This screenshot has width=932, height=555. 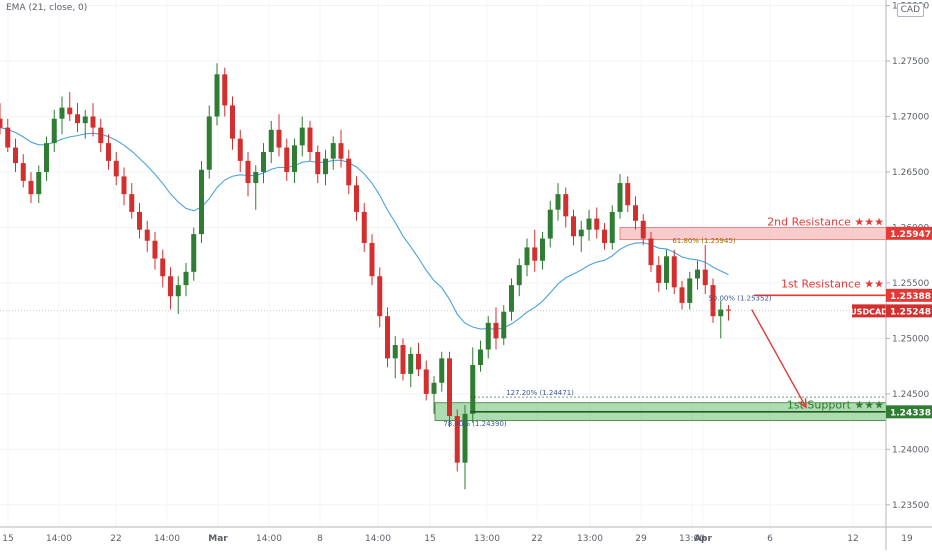 What do you see at coordinates (218, 539) in the screenshot?
I see `time-tick-label: Mar` at bounding box center [218, 539].